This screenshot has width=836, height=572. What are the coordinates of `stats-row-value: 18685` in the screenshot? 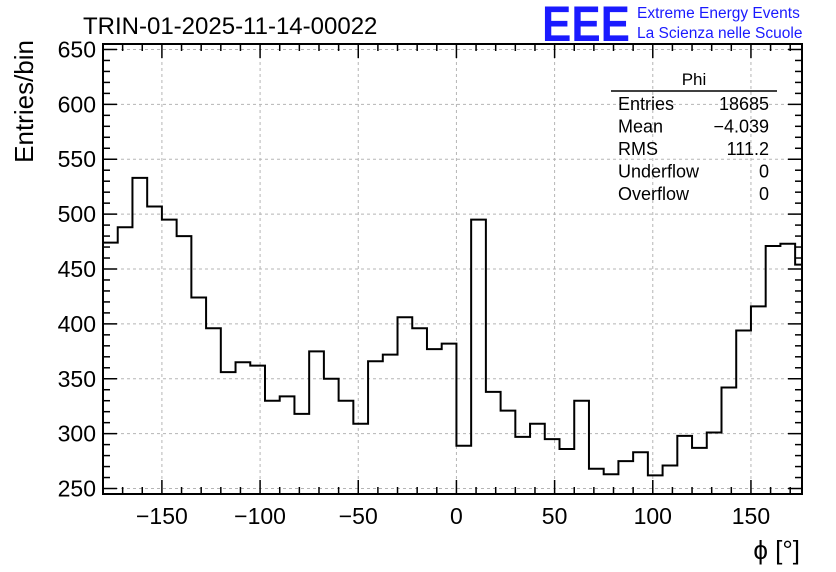 It's located at (744, 104).